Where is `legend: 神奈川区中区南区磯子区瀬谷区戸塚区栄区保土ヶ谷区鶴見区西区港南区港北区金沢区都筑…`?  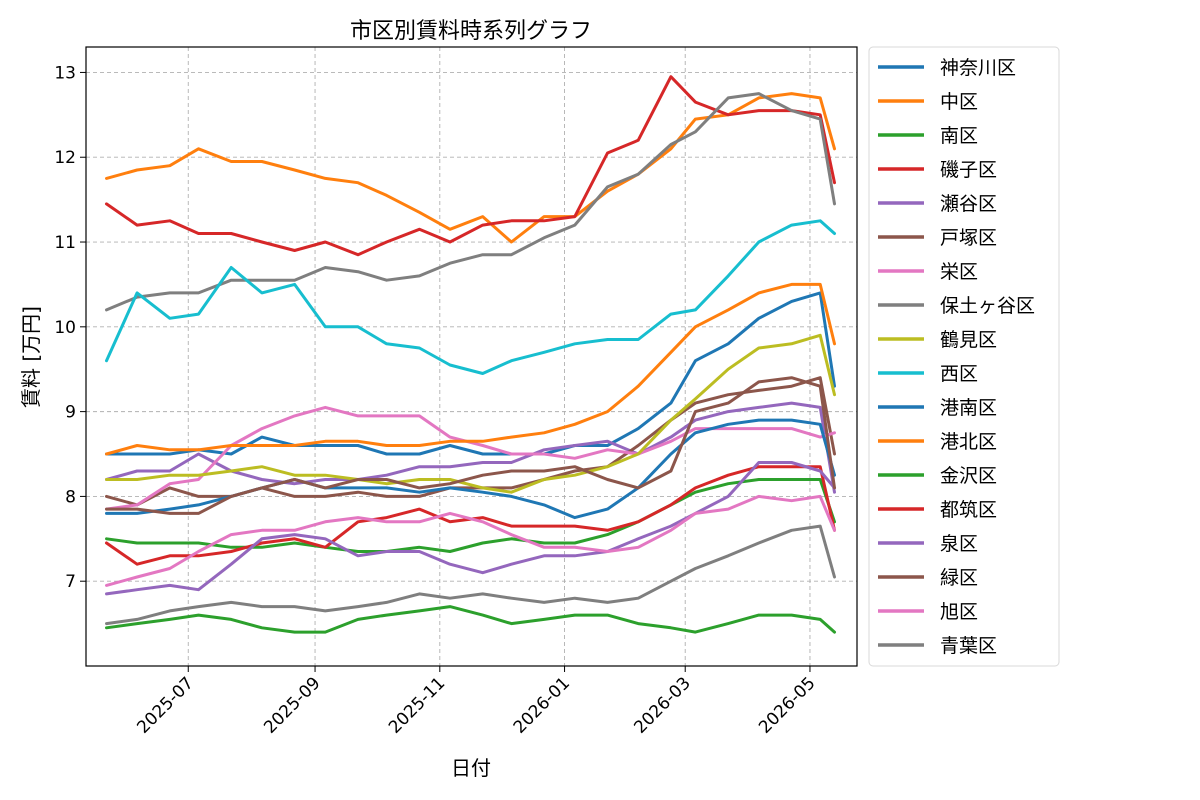 legend: 神奈川区中区南区磯子区瀬谷区戸塚区栄区保土ヶ谷区鶴見区西区港南区港北区金沢区都筑… is located at coordinates (964, 356).